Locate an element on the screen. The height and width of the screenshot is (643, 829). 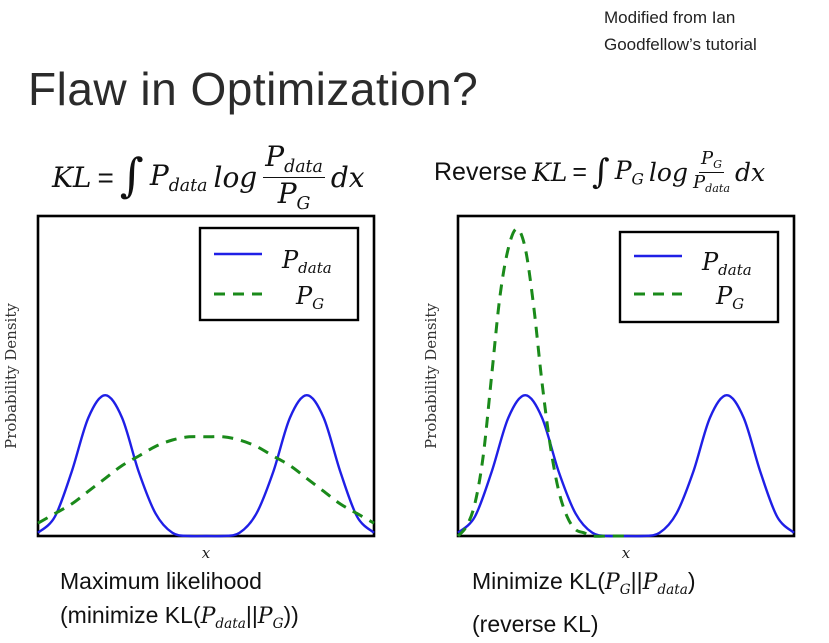
p-g-term: PG is located at coordinates (629, 172).